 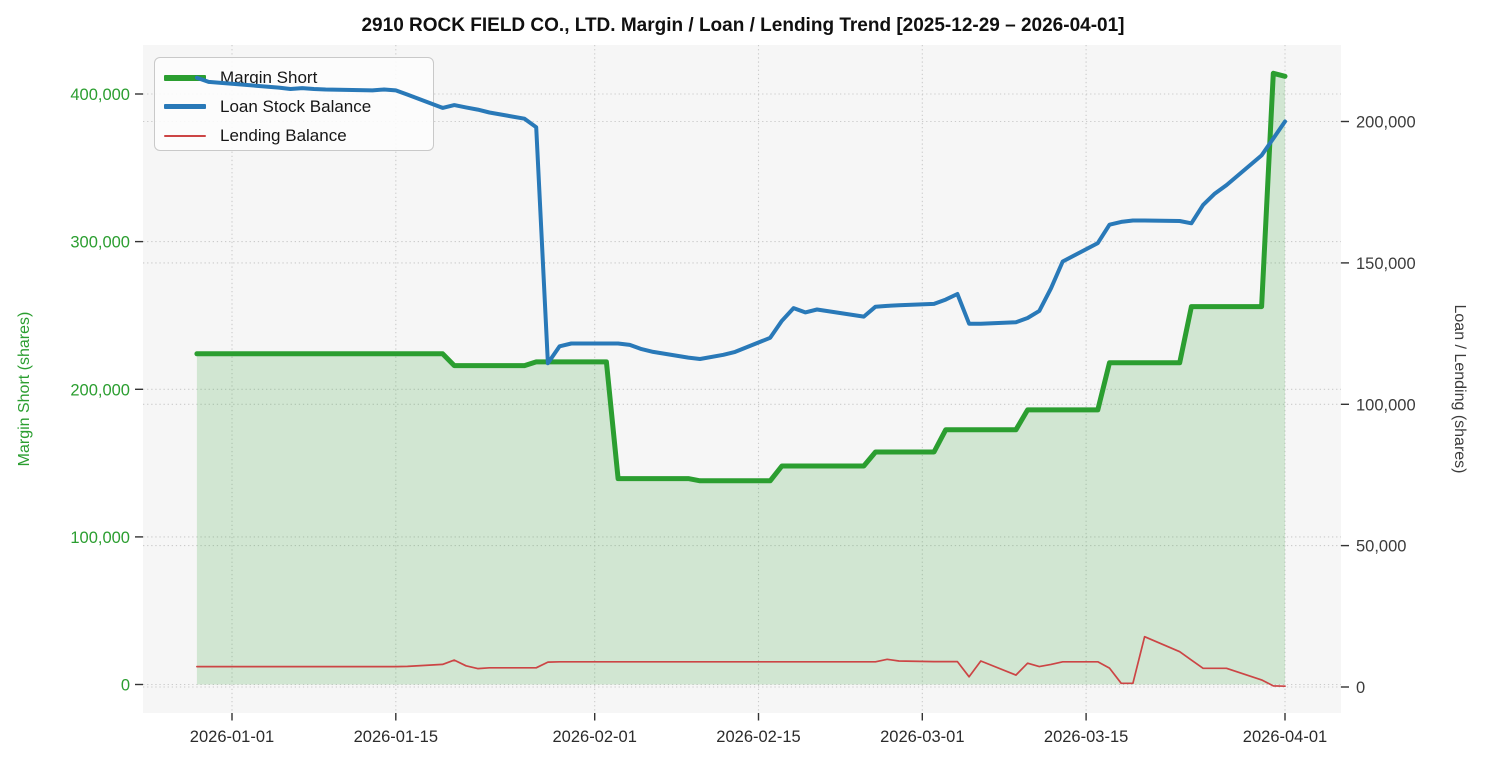 I want to click on lending-line-swatch, so click(x=185, y=135).